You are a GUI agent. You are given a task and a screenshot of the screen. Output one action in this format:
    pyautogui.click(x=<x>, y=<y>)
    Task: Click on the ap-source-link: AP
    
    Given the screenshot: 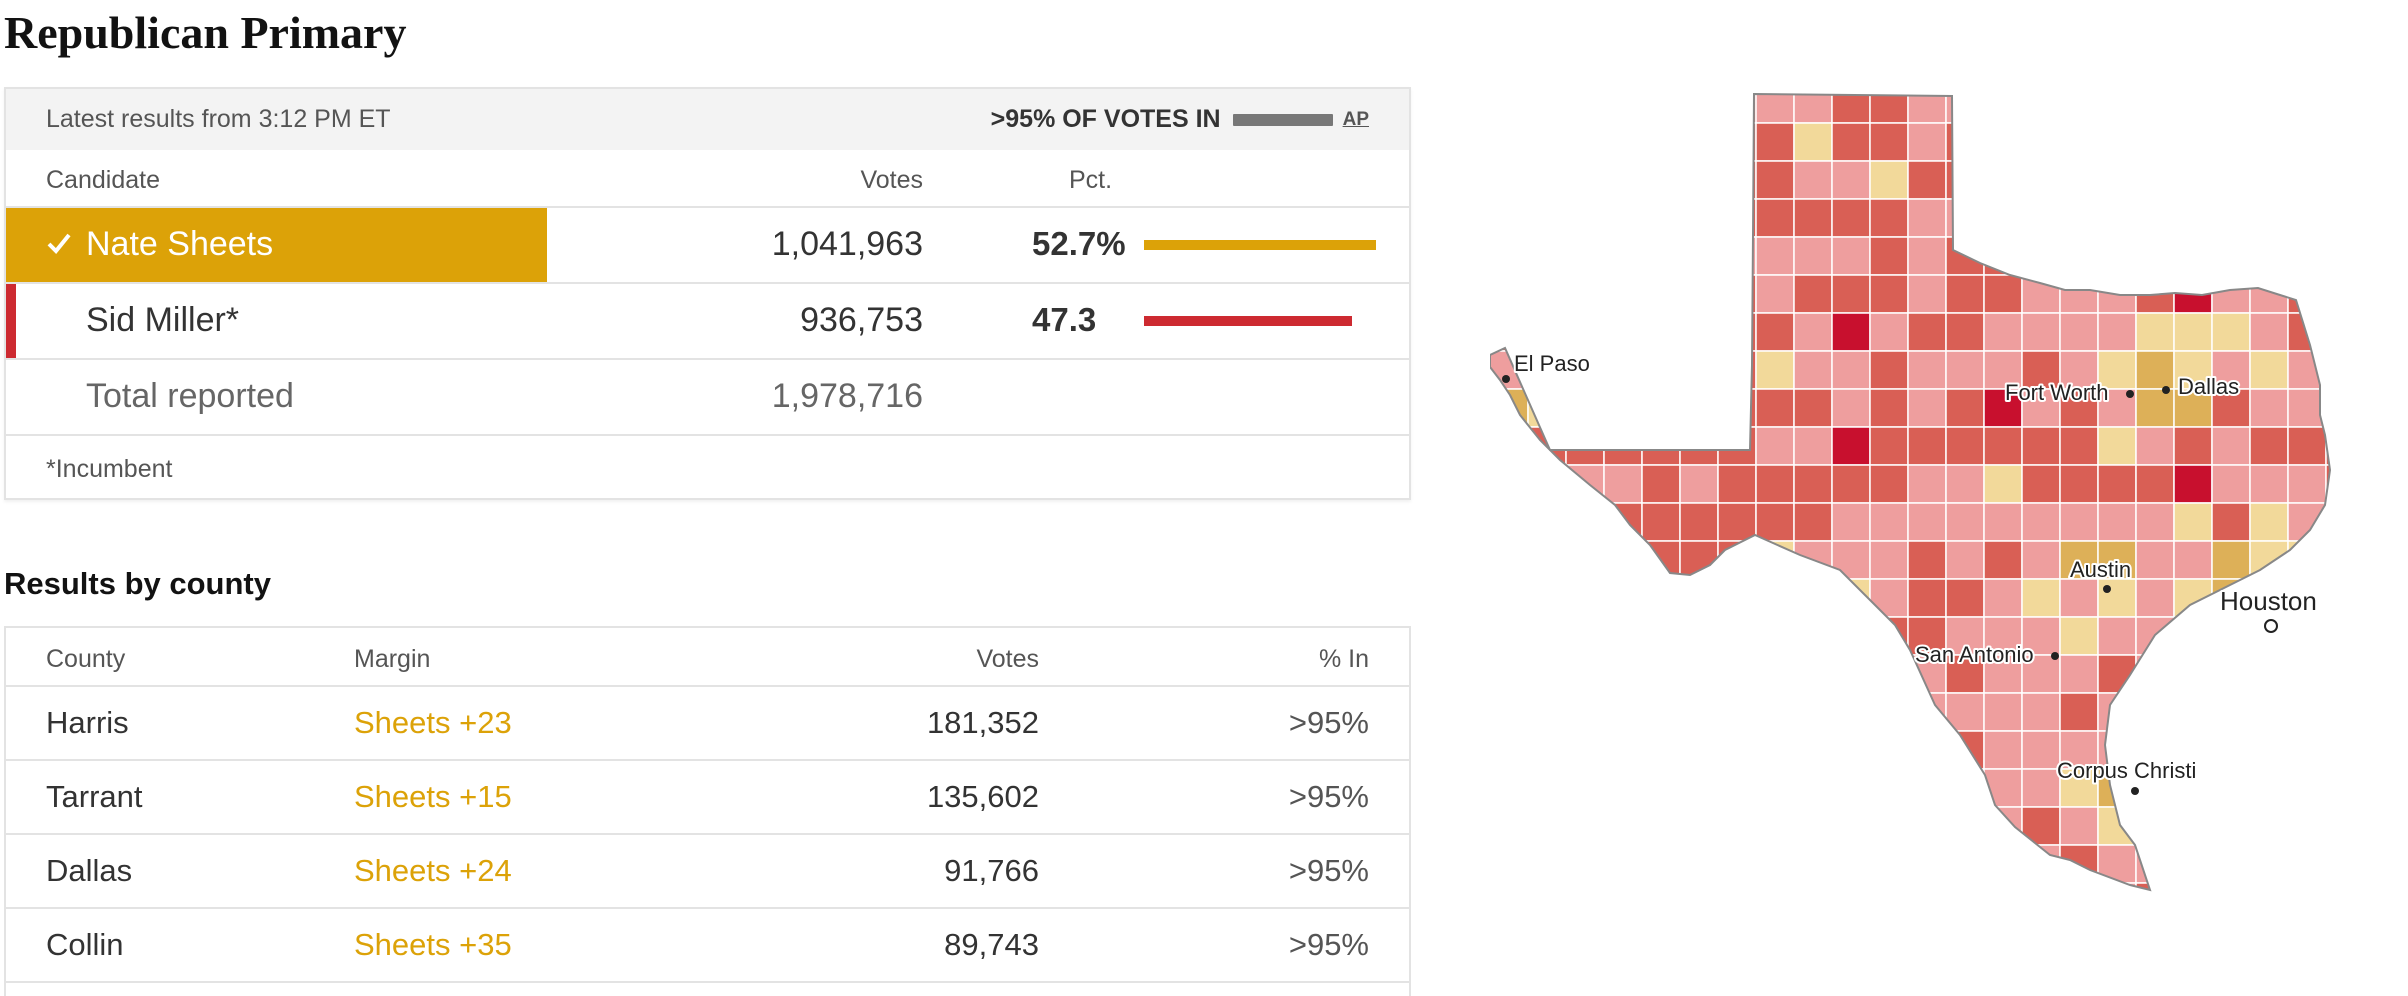 What is the action you would take?
    pyautogui.click(x=1355, y=119)
    